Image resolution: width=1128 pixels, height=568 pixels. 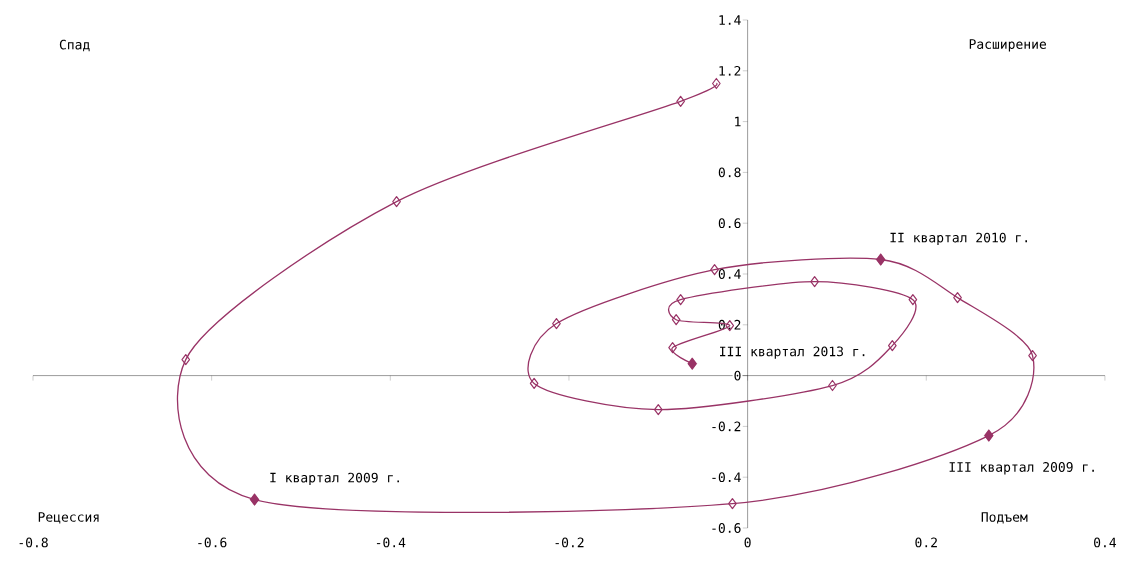 What do you see at coordinates (737, 375) in the screenshot?
I see `y-tick-label: 0` at bounding box center [737, 375].